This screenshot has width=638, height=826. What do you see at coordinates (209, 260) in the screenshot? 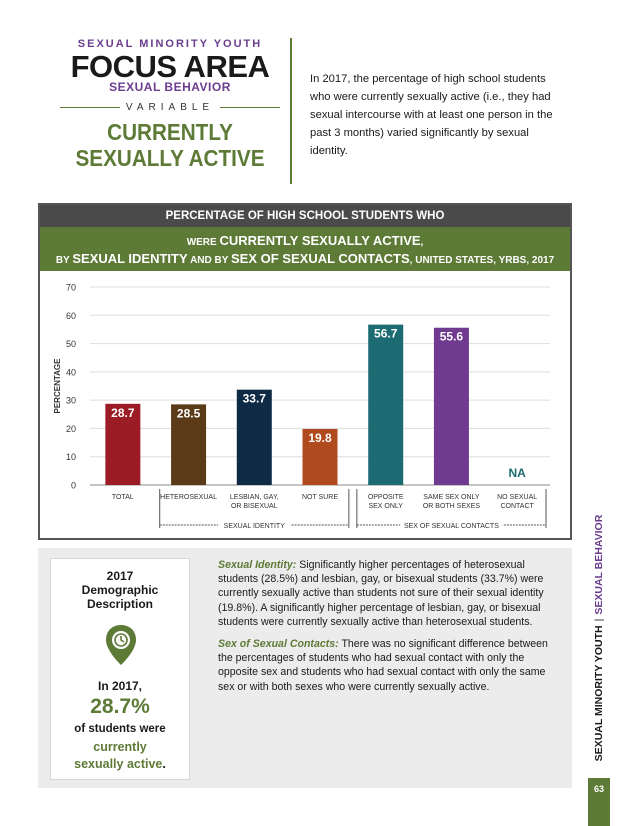
I see `chart-header-text: AND BY` at bounding box center [209, 260].